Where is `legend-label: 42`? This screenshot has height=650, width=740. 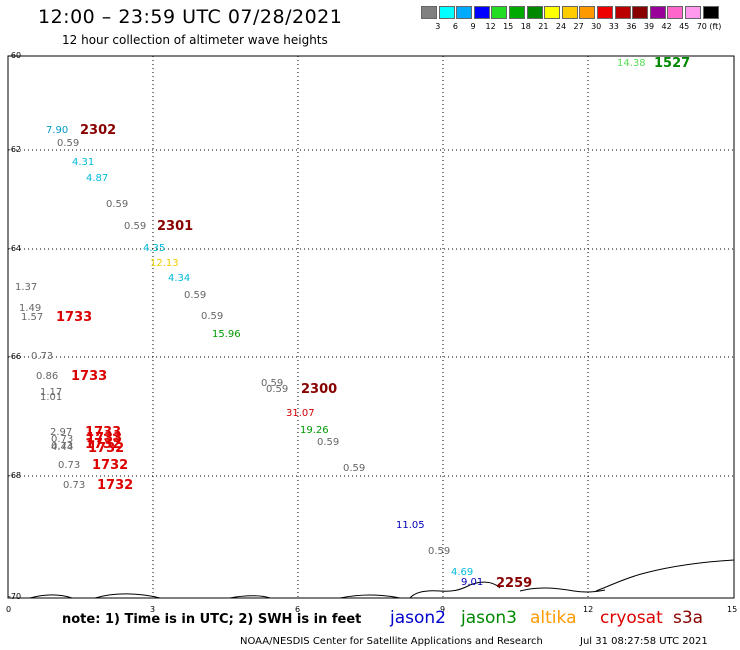 legend-label: 42 is located at coordinates (666, 26).